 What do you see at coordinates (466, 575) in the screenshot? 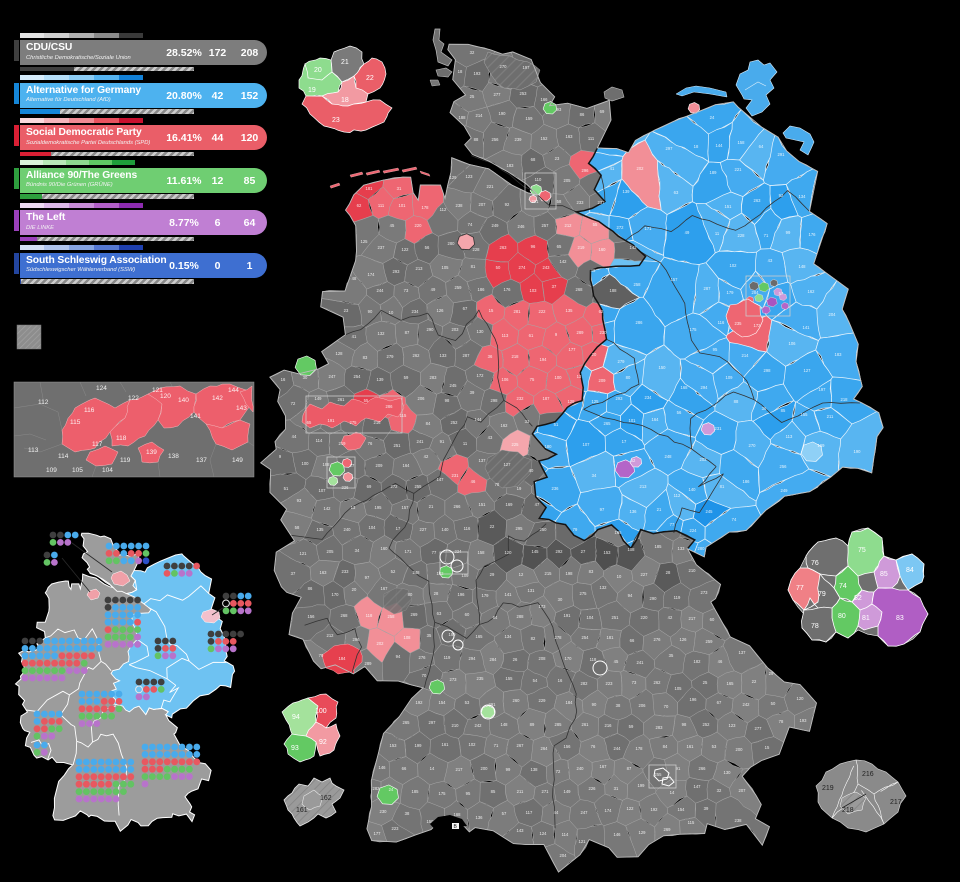
I see `svg-text: 109` at bounding box center [466, 575].